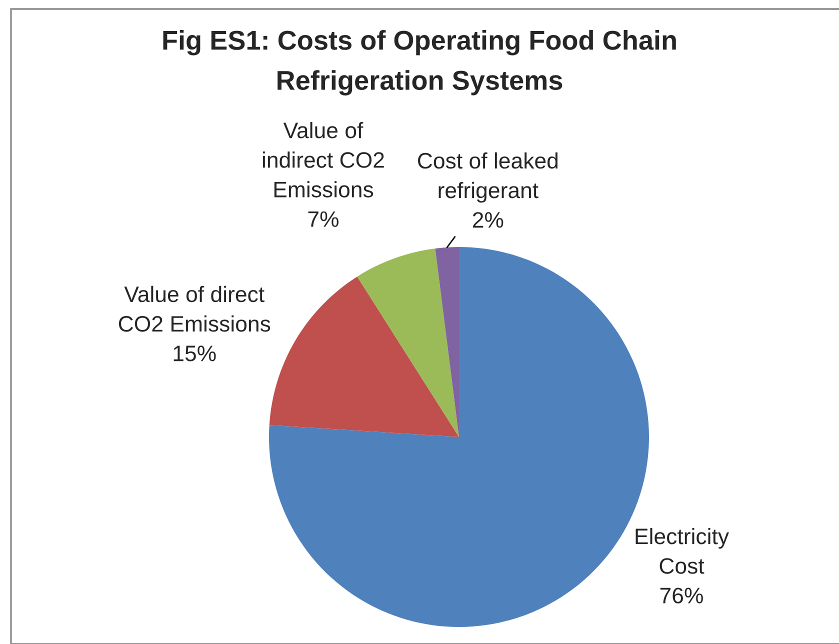 This screenshot has width=839, height=644. I want to click on chart-title: Fig ES1: Costs of Operating Food Chain Refrigeration Systems, so click(419, 63).